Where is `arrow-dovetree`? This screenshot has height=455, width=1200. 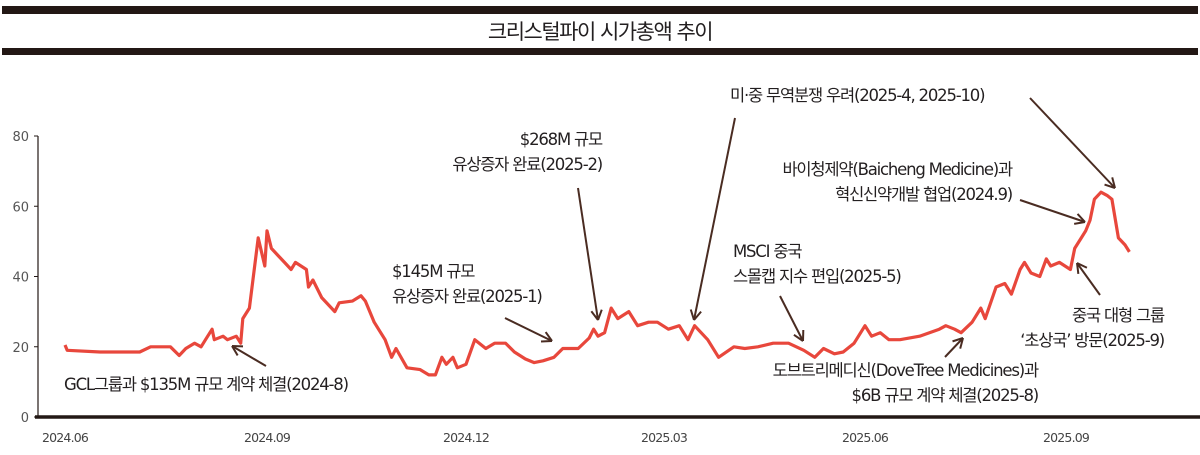 arrow-dovetree is located at coordinates (954, 347).